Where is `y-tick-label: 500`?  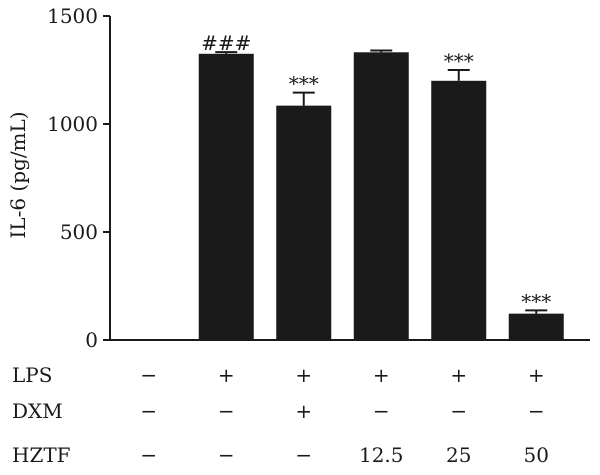
y-tick-label: 500 is located at coordinates (79, 232).